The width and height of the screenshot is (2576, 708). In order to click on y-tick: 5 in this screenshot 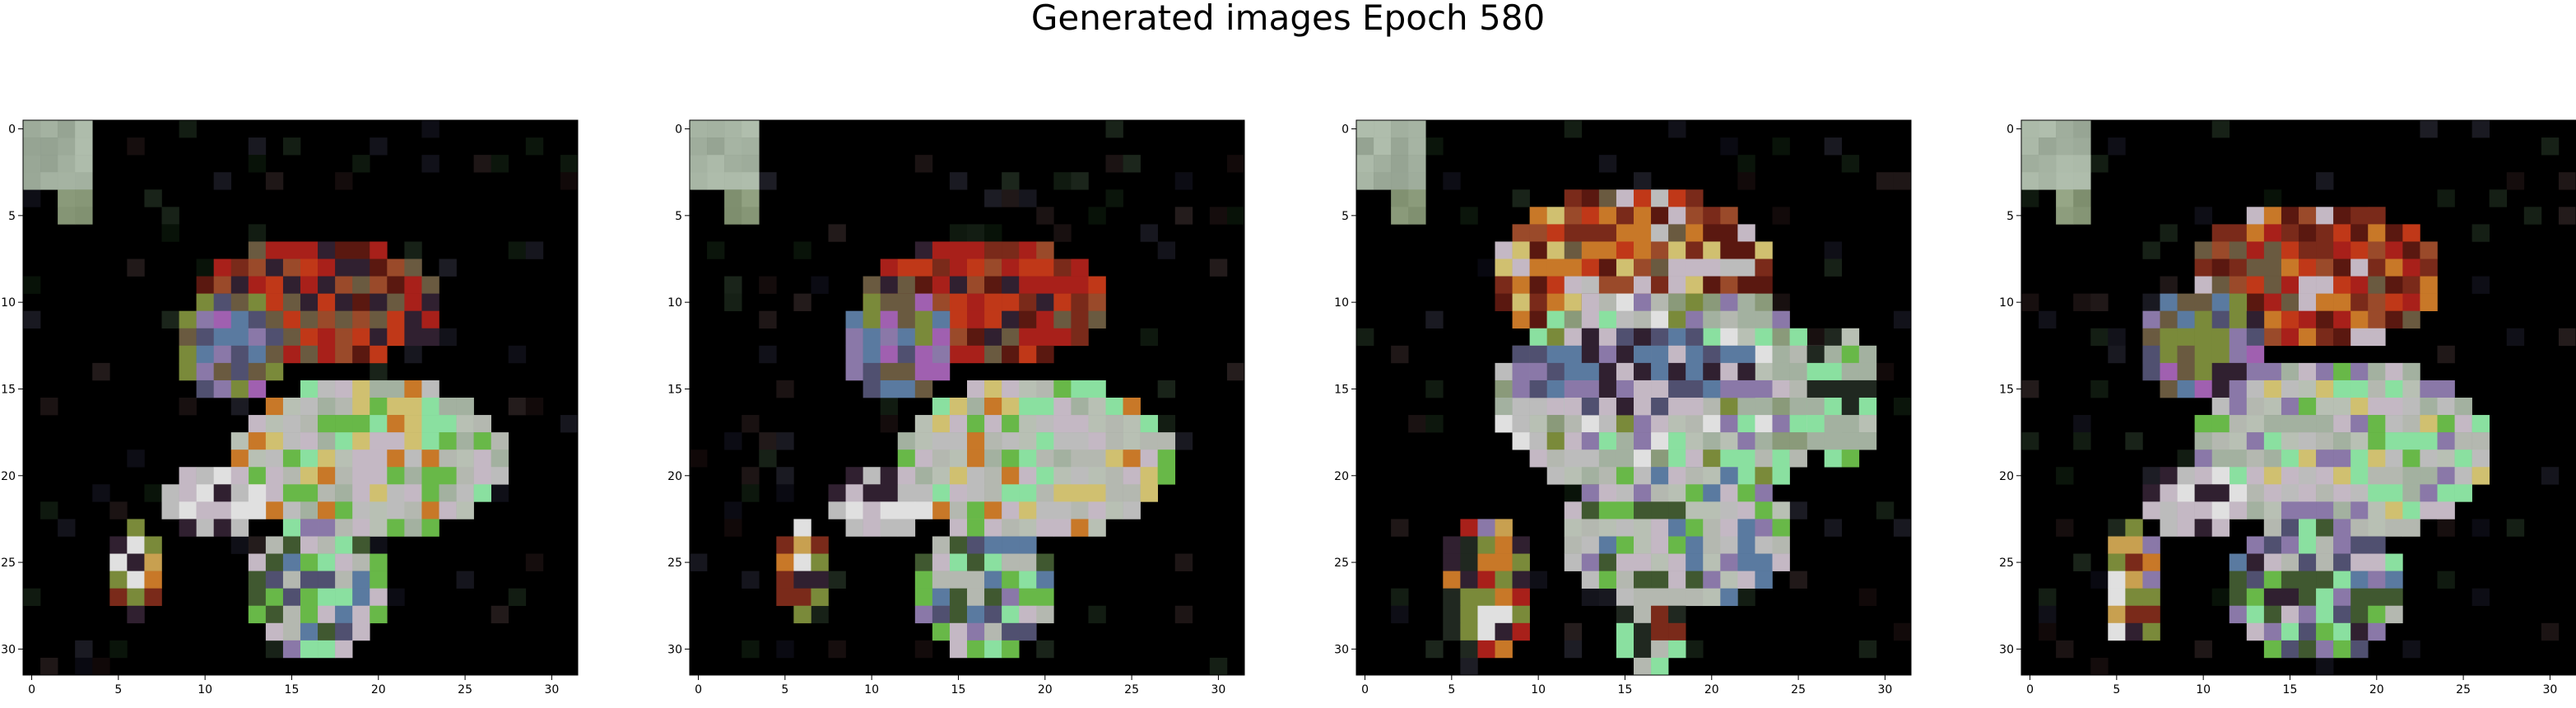, I will do `click(682, 216)`.